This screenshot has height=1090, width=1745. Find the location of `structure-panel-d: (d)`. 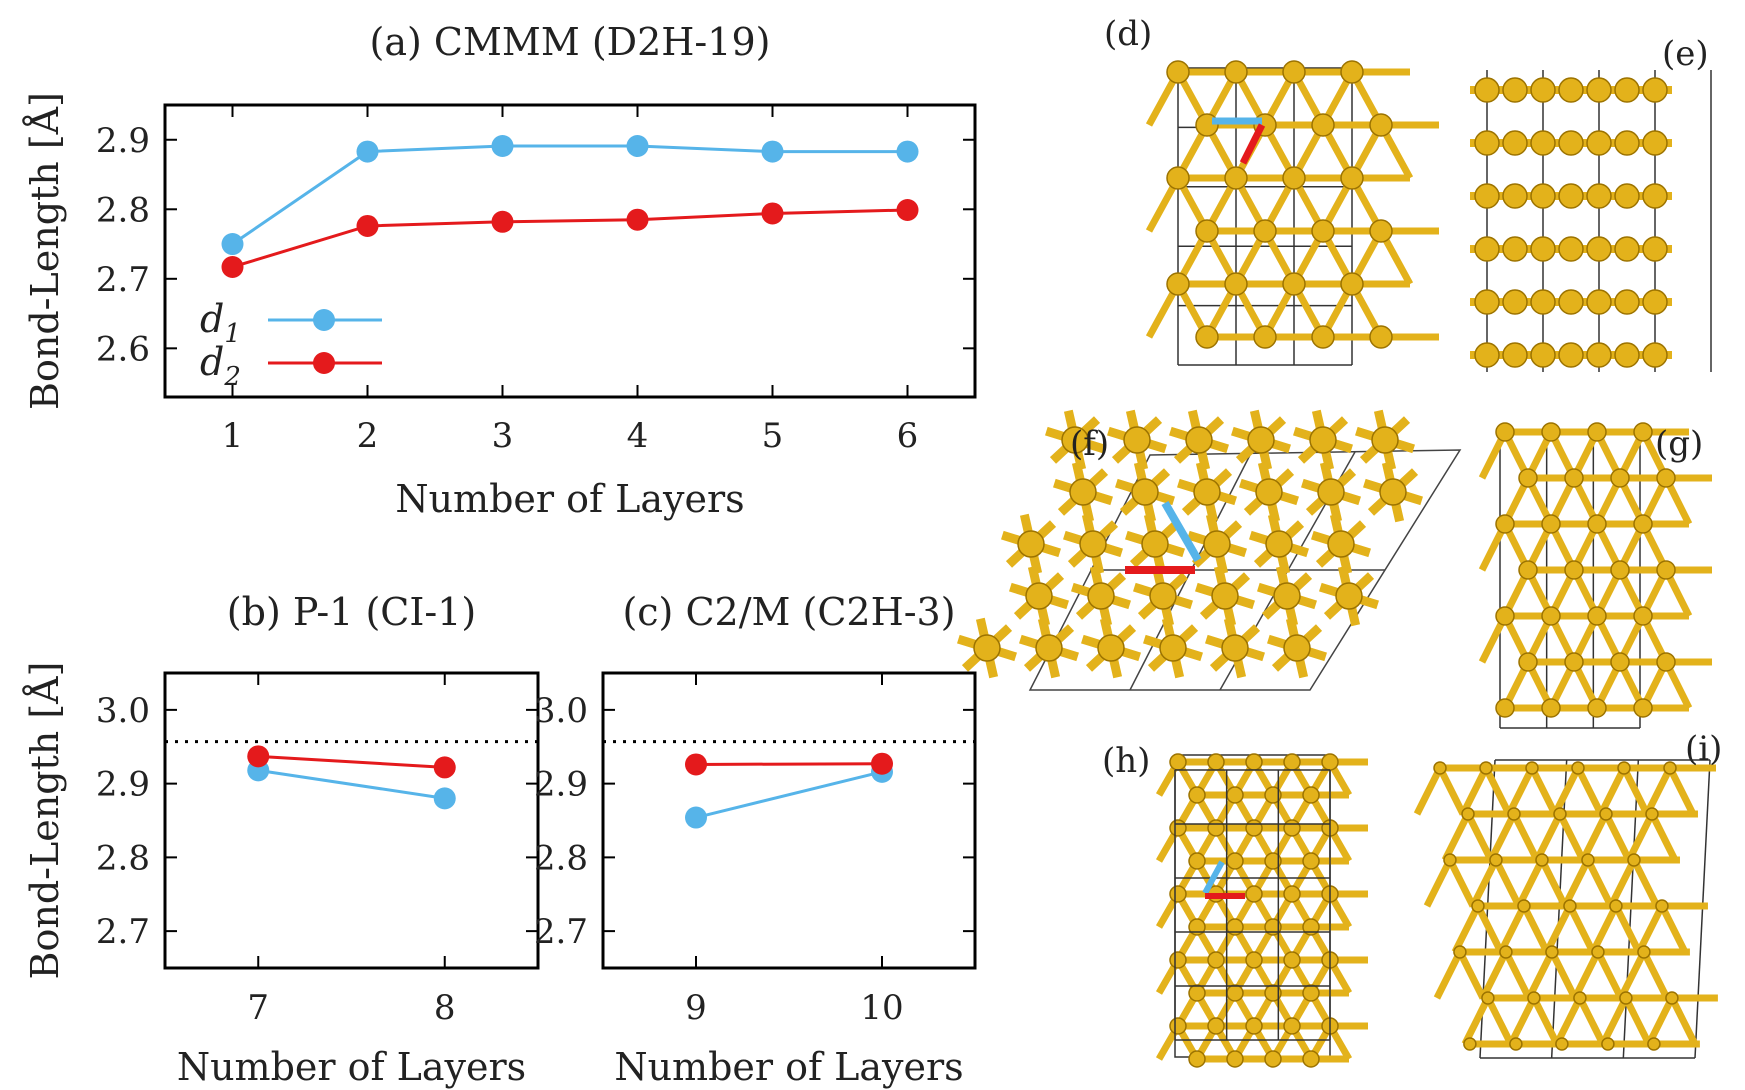

structure-panel-d: (d) is located at coordinates (1271, 190).